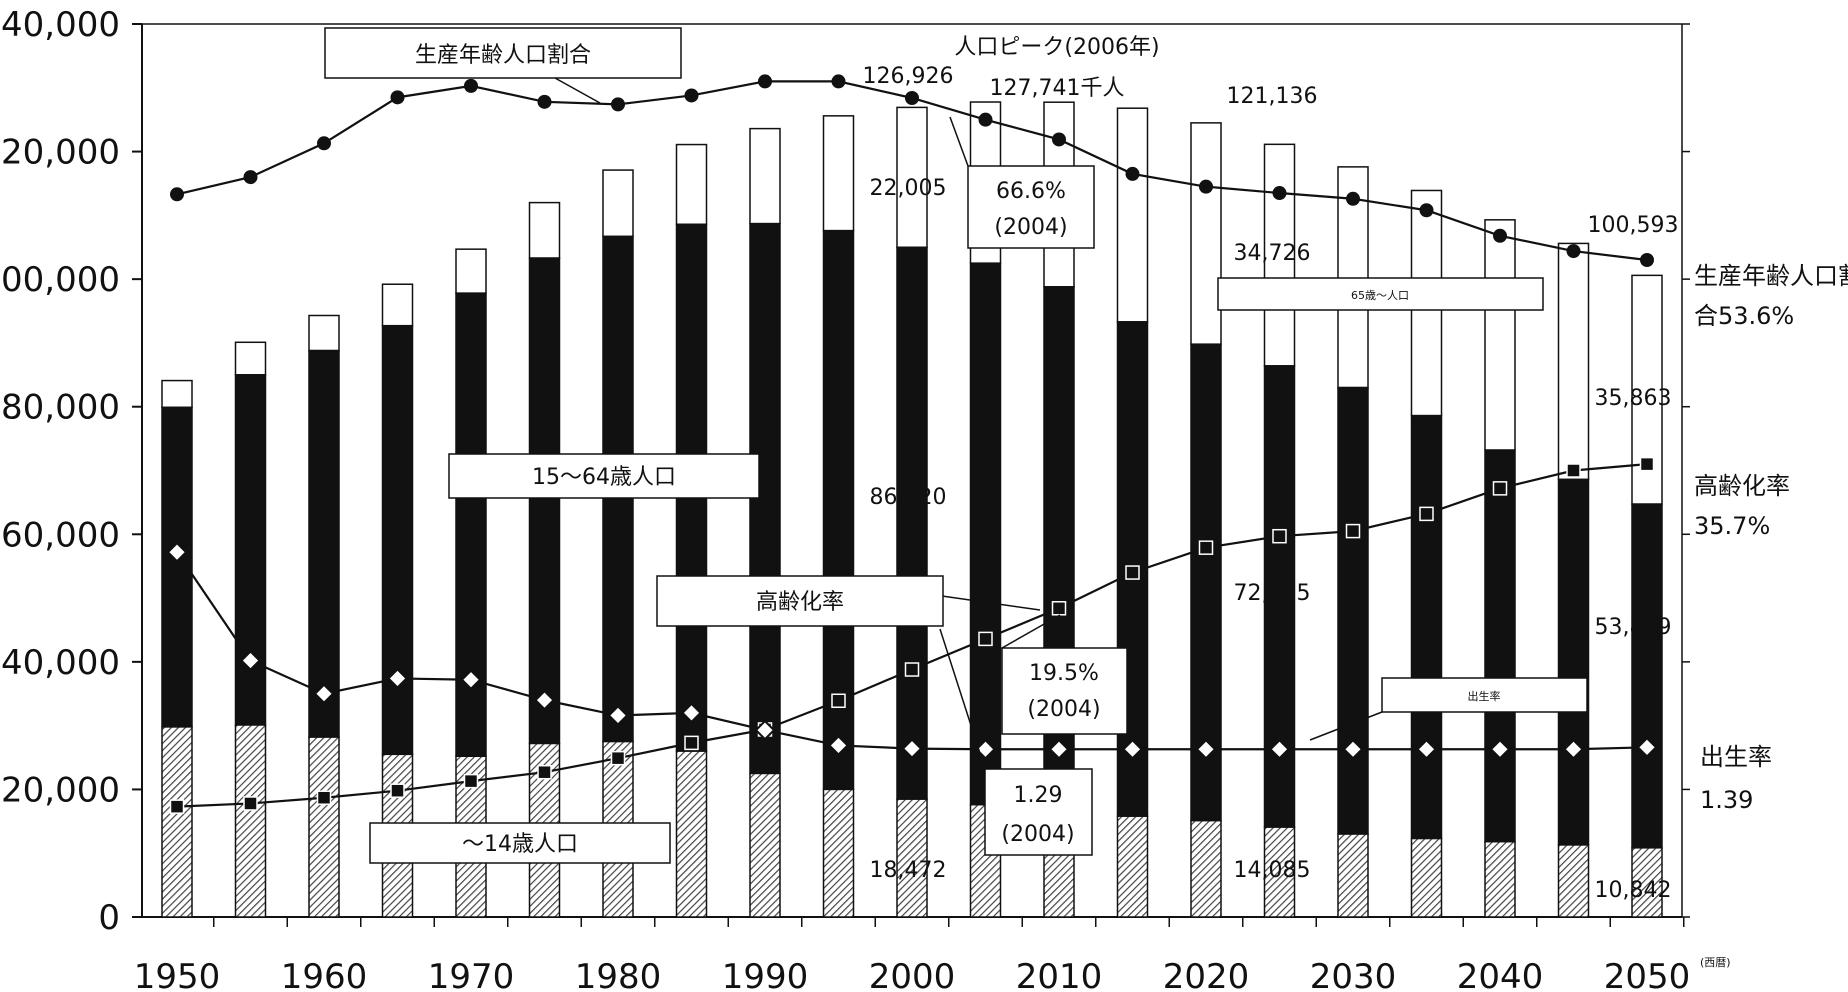 The image size is (1848, 992). What do you see at coordinates (1633, 398) in the screenshot?
I see `annotation-elderly-2050: 35,863` at bounding box center [1633, 398].